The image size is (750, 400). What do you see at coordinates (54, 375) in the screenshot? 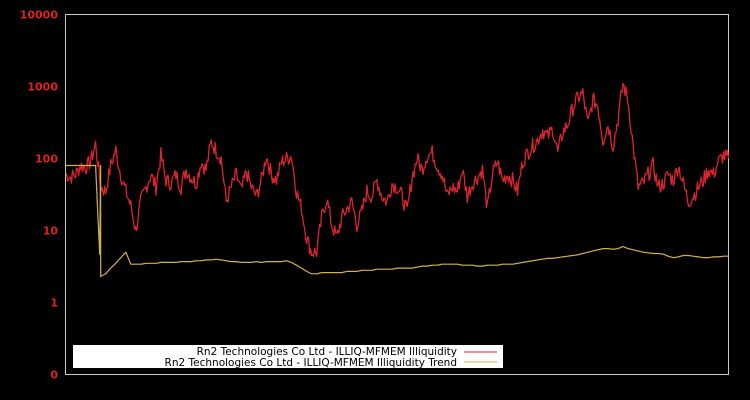
I see `y-tick-label: 0` at bounding box center [54, 375].